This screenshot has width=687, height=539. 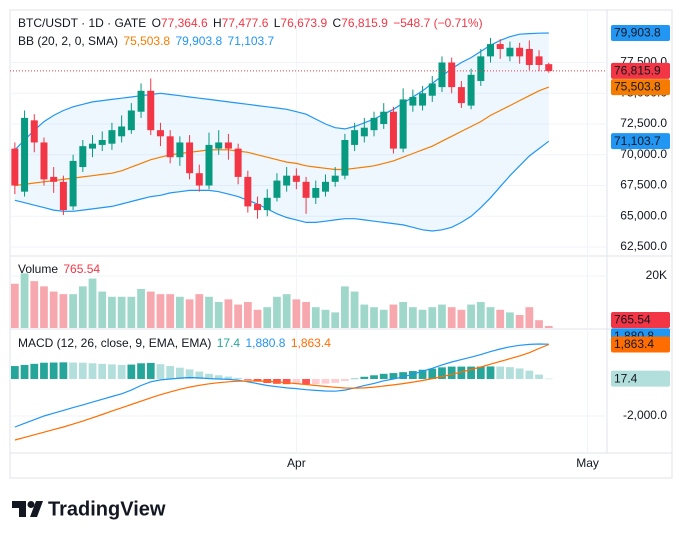 I want to click on volume-value: 765.54, so click(x=81, y=269).